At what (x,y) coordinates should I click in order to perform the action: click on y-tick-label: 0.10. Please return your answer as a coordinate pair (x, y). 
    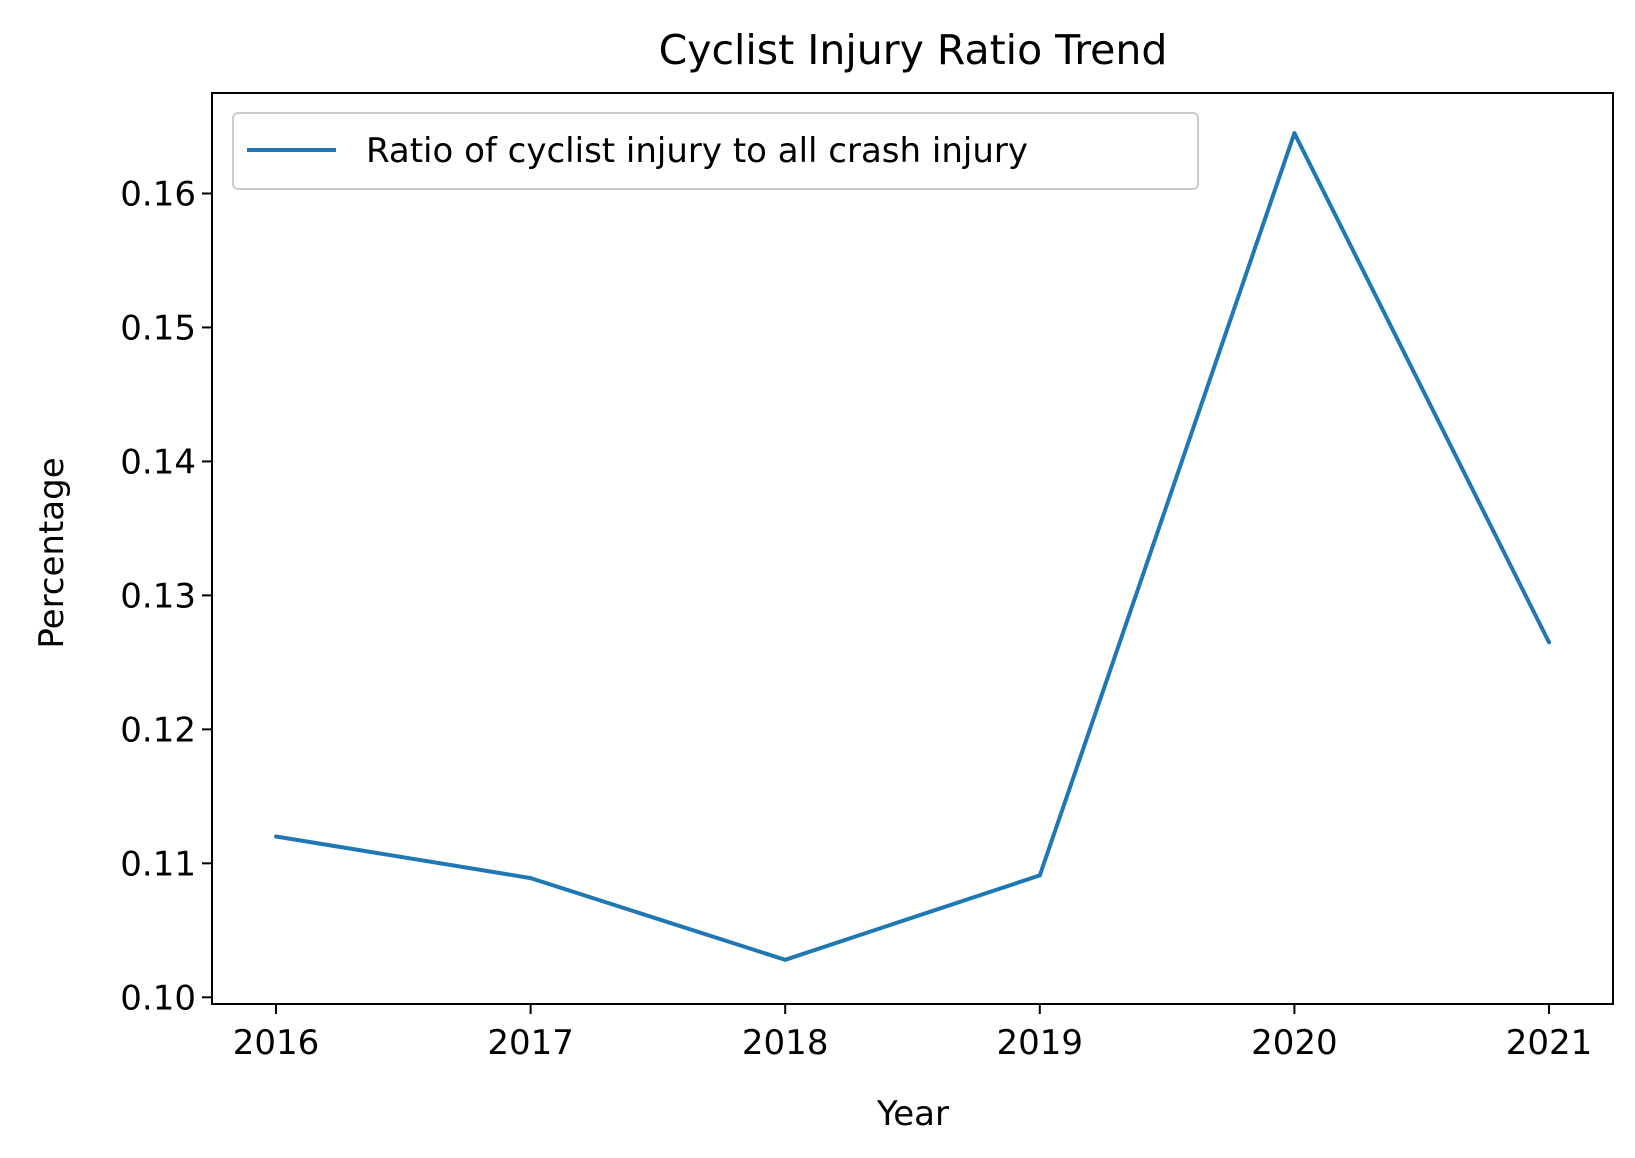
    Looking at the image, I should click on (158, 998).